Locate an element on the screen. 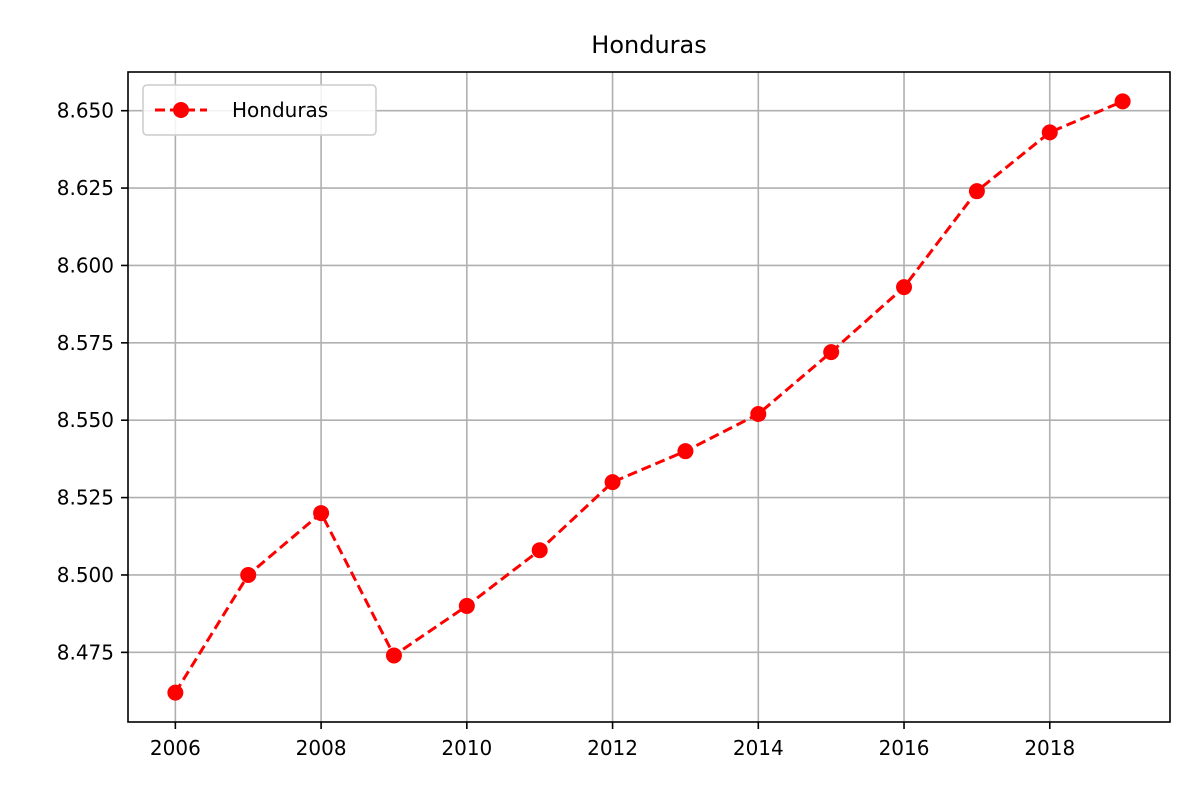  x-tick-label: 2014 is located at coordinates (758, 748).